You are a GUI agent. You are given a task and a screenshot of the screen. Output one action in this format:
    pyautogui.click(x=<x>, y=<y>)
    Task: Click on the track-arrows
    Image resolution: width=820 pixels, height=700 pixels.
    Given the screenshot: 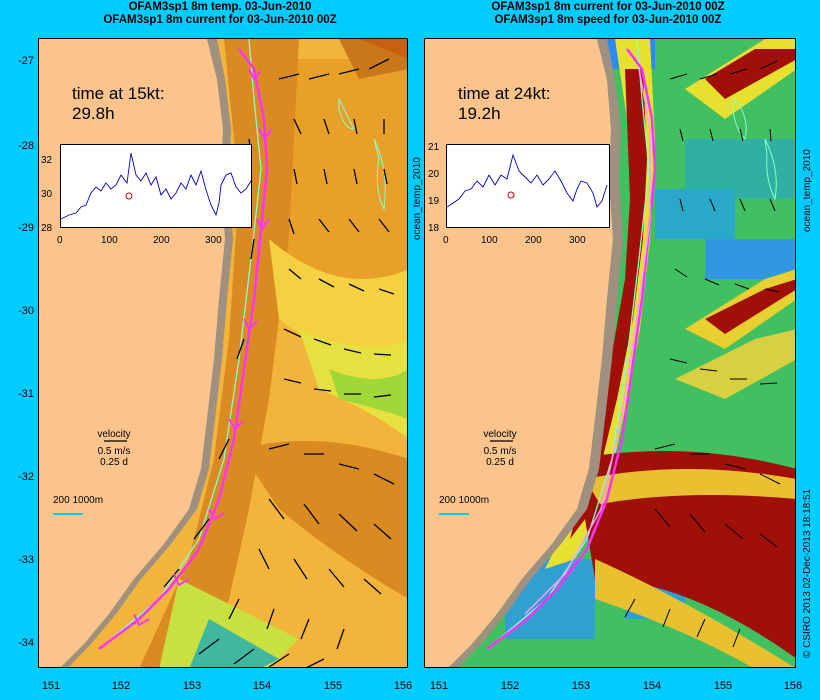 What is the action you would take?
    pyautogui.click(x=202, y=347)
    